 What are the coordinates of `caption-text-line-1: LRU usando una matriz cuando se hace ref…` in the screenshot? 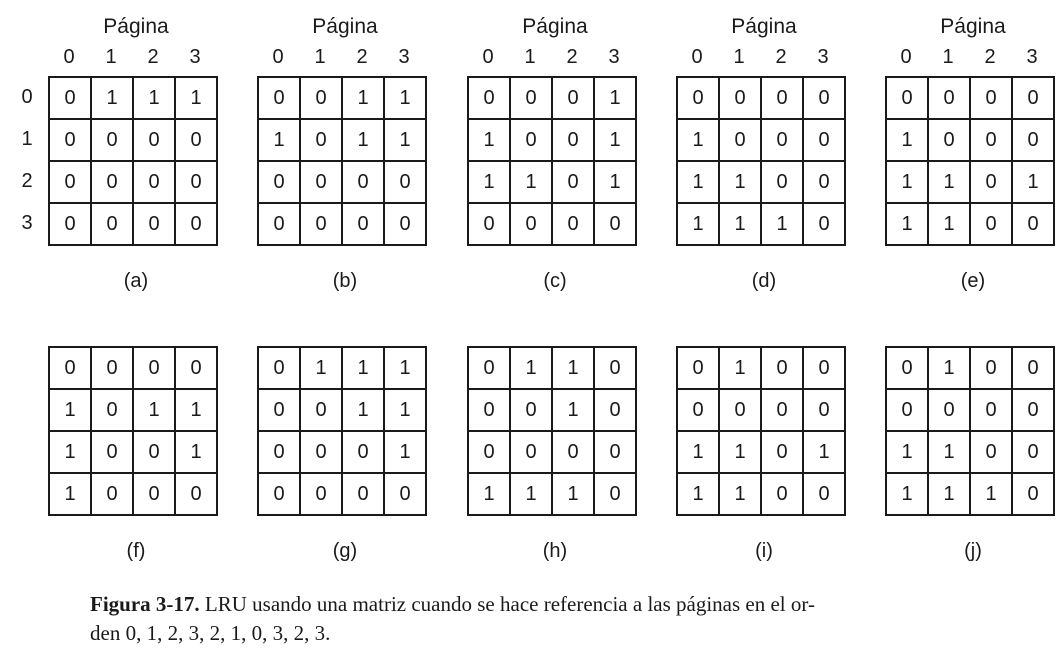 It's located at (509, 604).